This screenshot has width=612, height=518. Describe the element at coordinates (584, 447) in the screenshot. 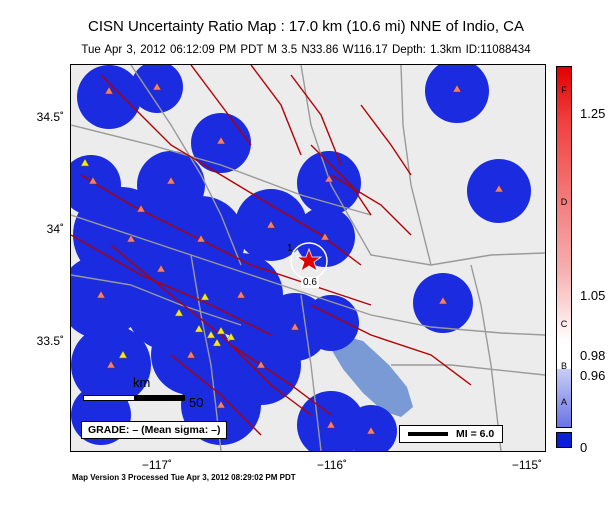

I see `colorbar-value-0: 0` at that location.